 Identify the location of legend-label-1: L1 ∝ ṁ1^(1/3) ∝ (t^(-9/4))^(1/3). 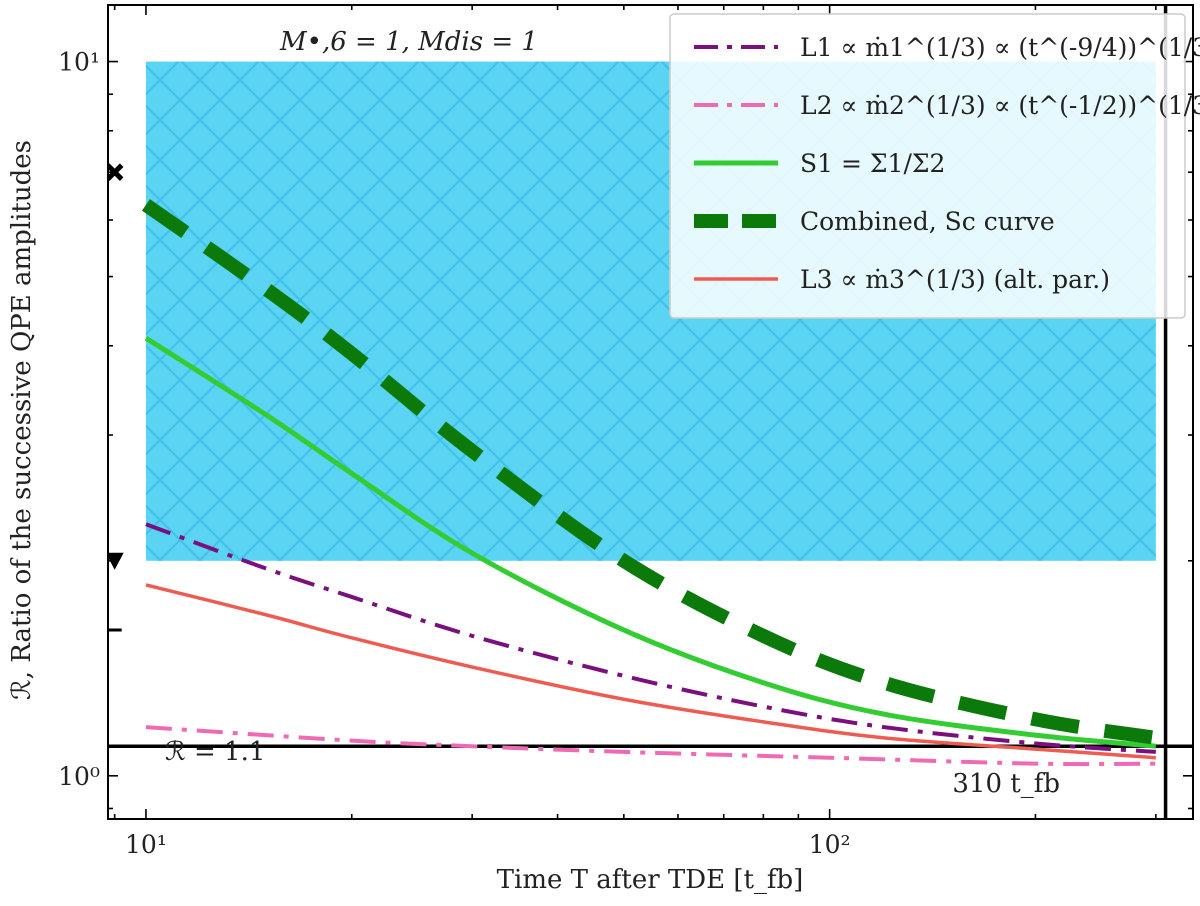
(1000, 47).